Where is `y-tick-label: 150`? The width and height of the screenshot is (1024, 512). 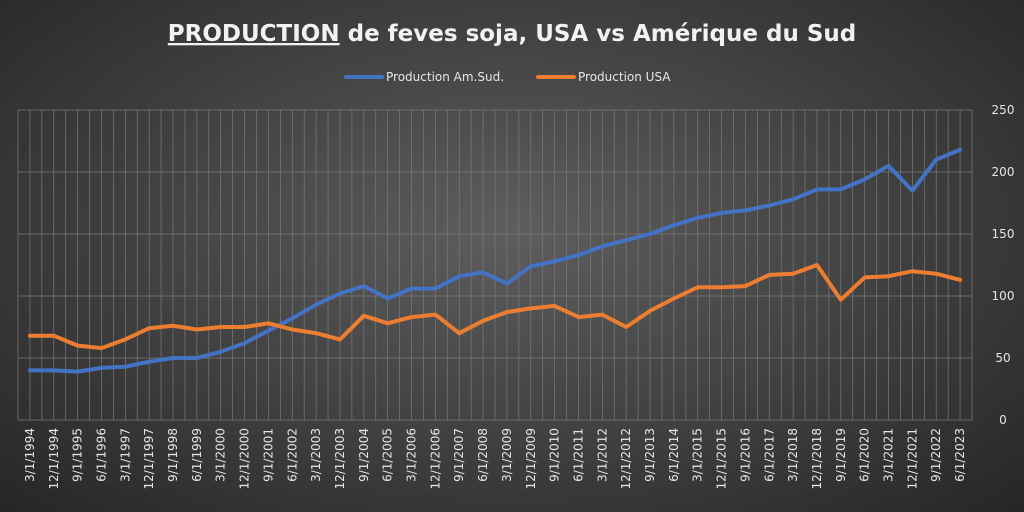 y-tick-label: 150 is located at coordinates (1003, 234).